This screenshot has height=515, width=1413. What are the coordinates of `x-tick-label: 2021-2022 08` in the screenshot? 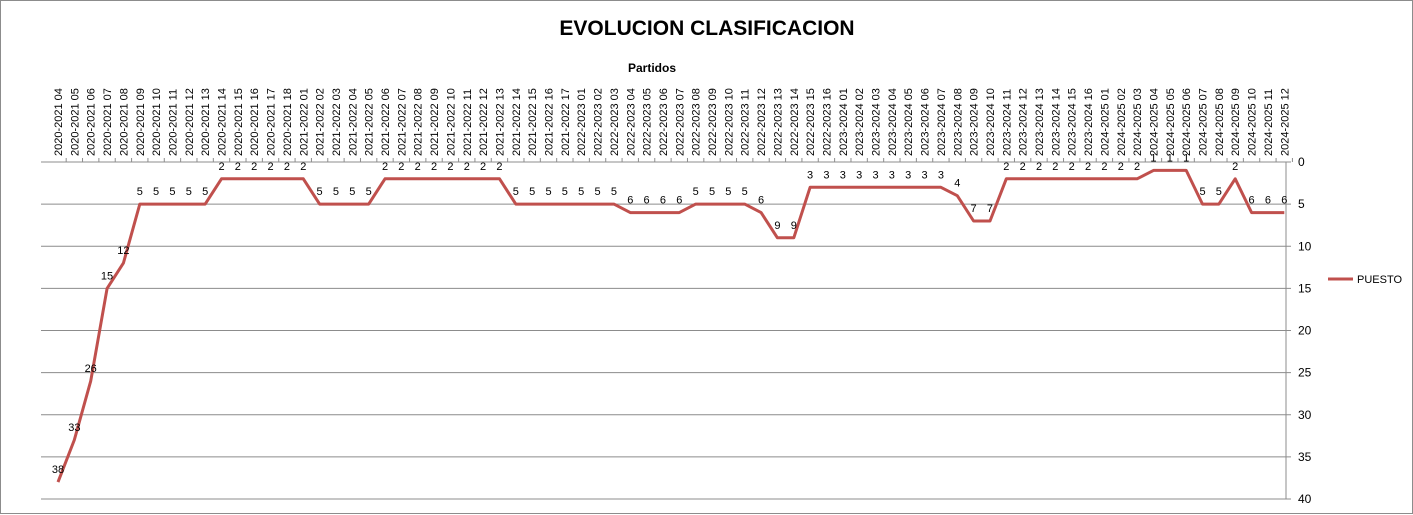 It's located at (419, 122).